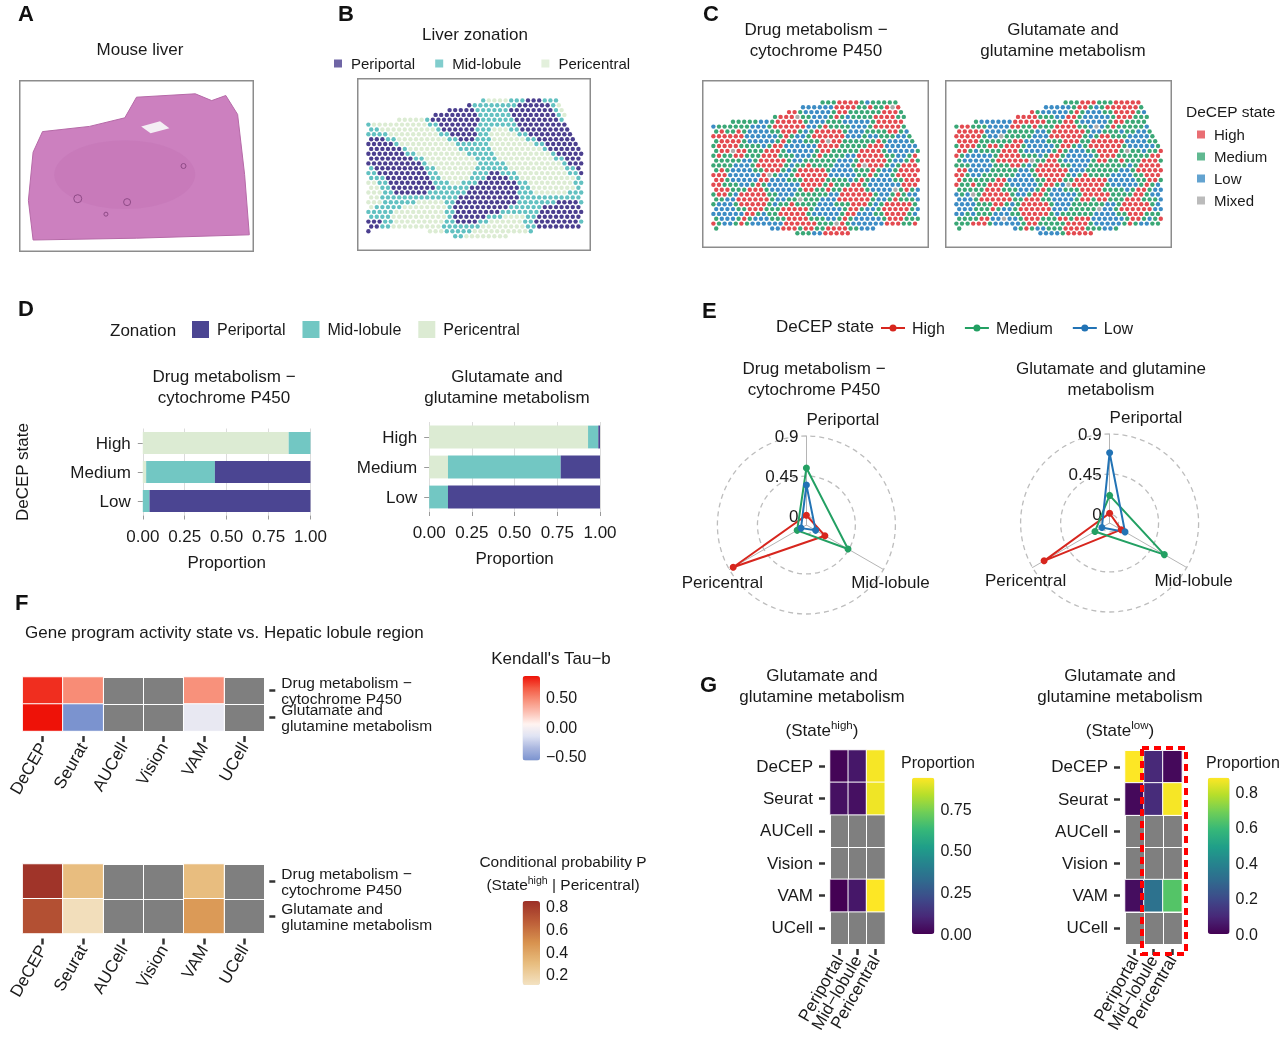 The image size is (1280, 1047). What do you see at coordinates (144, 330) in the screenshot?
I see `legend-title: Zonation` at bounding box center [144, 330].